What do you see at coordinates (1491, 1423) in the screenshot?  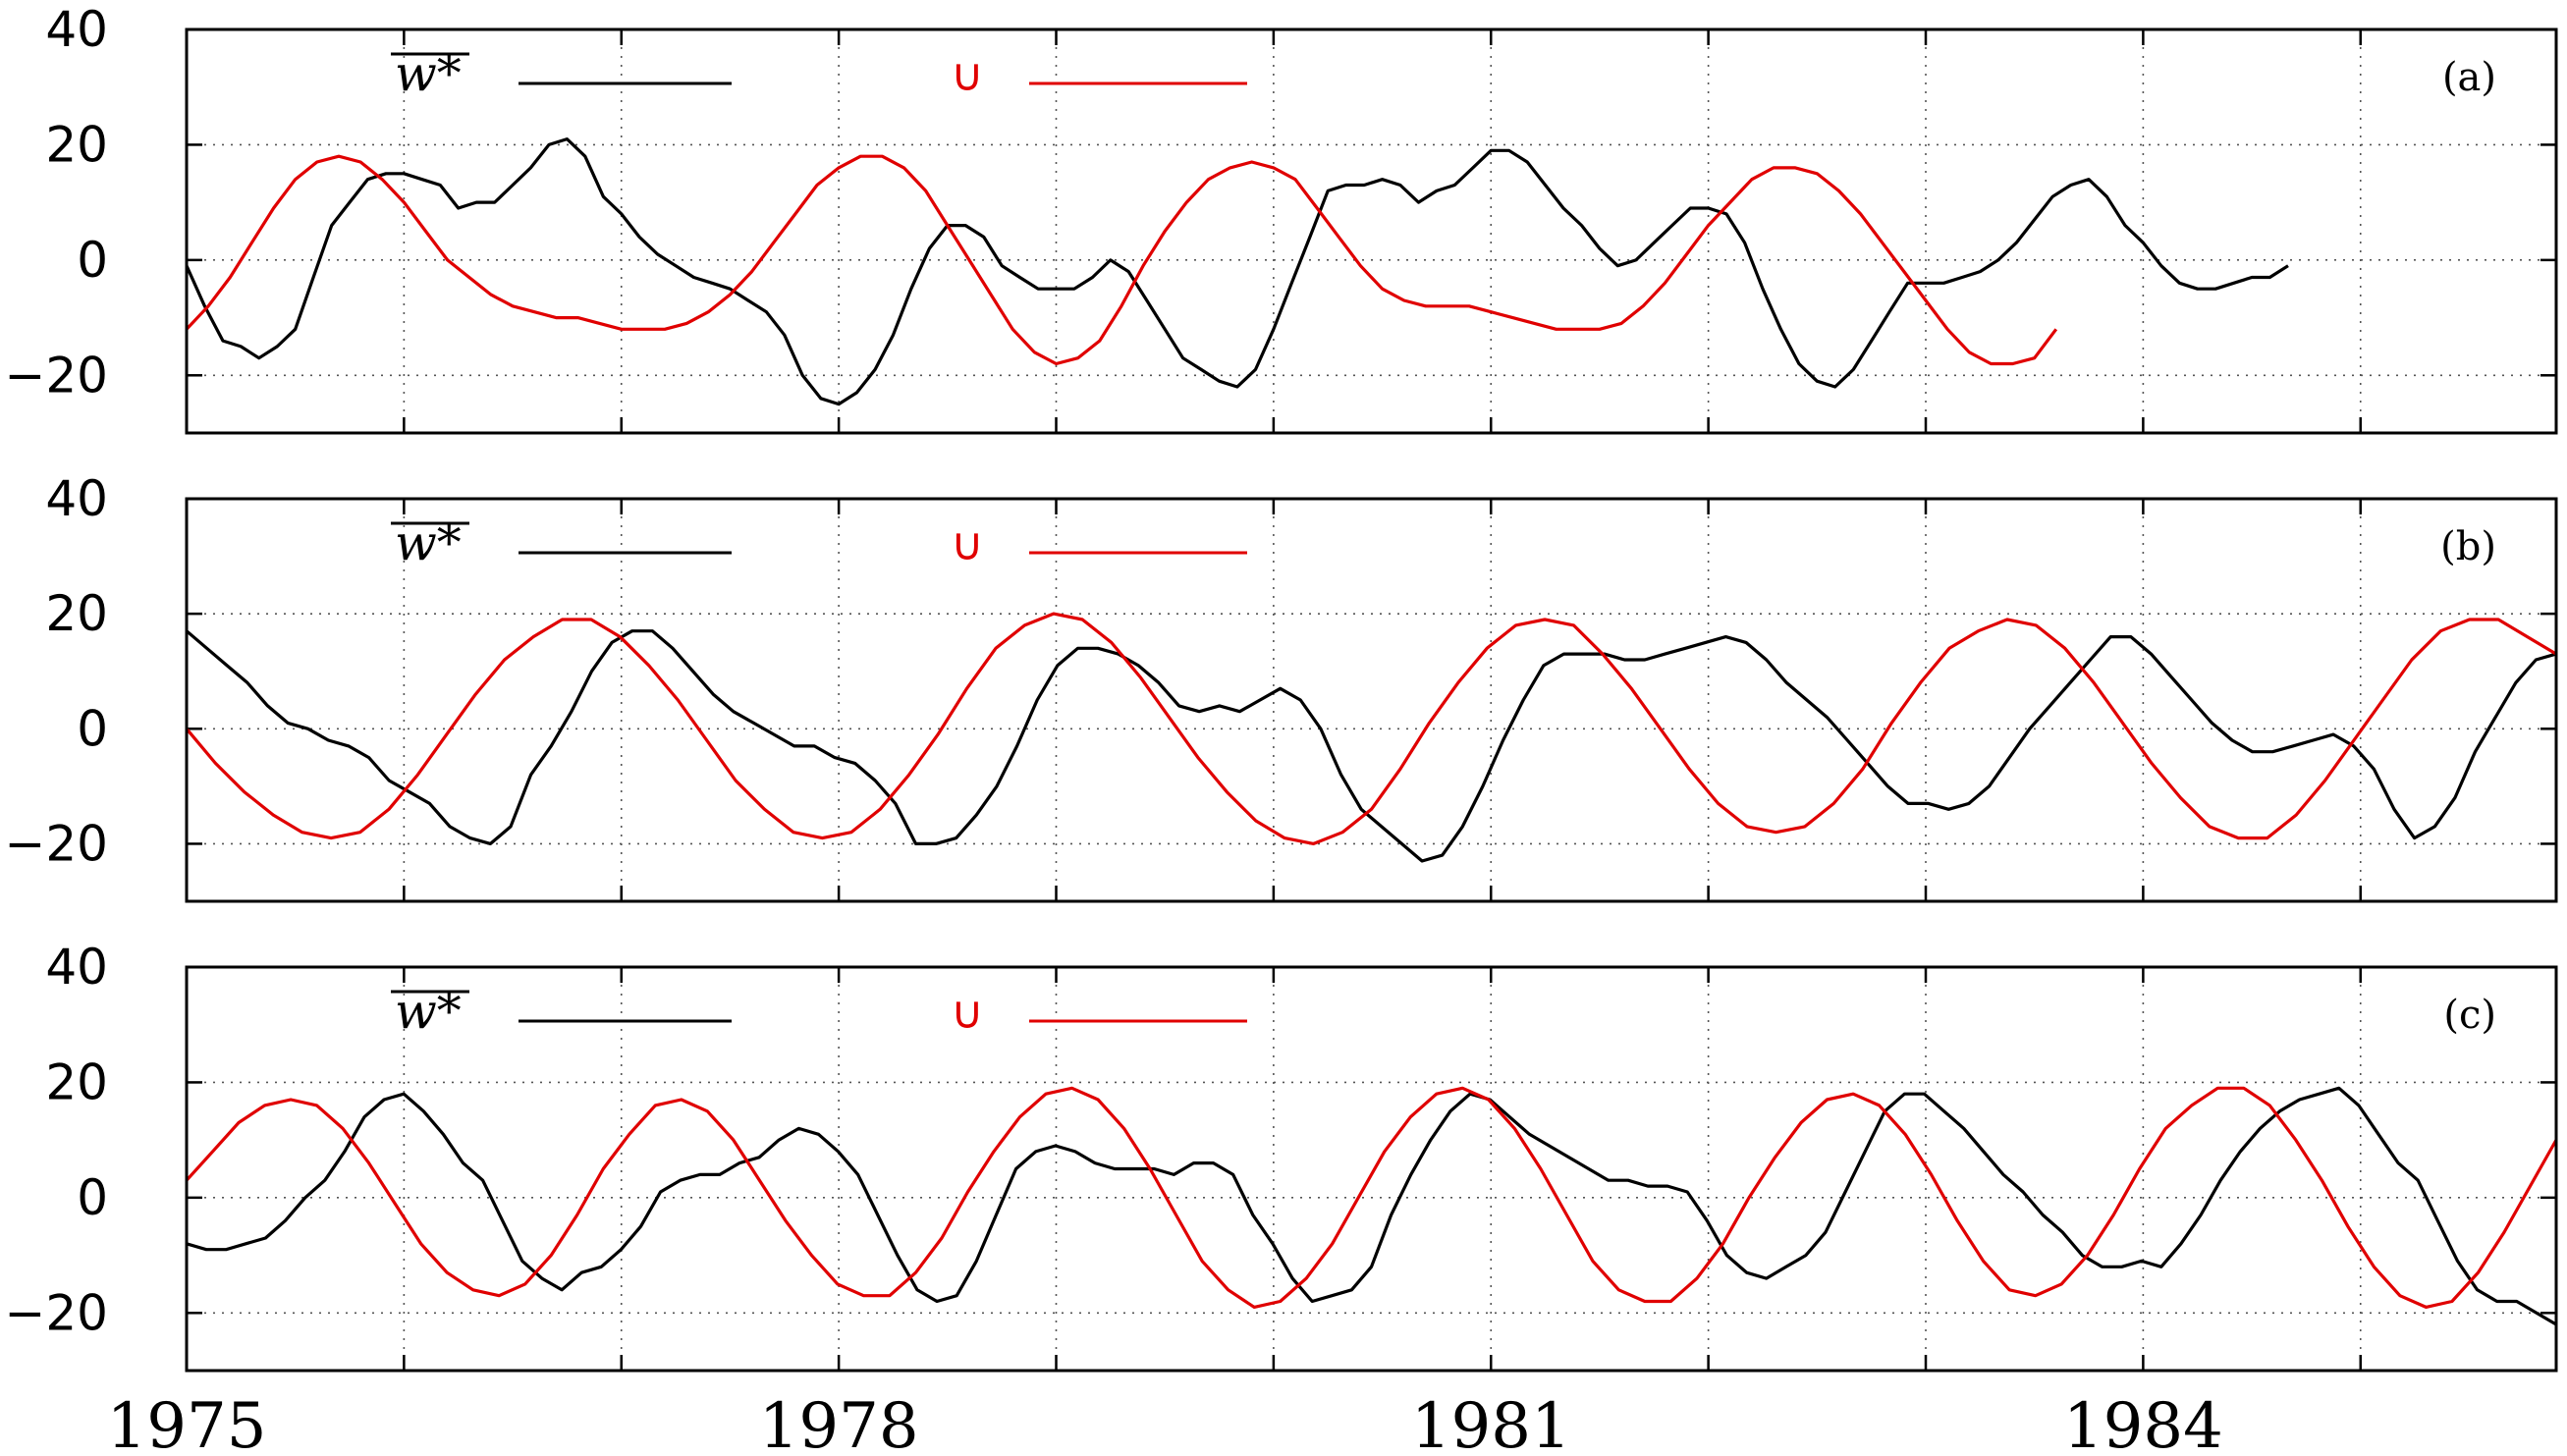 I see `x-tick-label: 1981` at bounding box center [1491, 1423].